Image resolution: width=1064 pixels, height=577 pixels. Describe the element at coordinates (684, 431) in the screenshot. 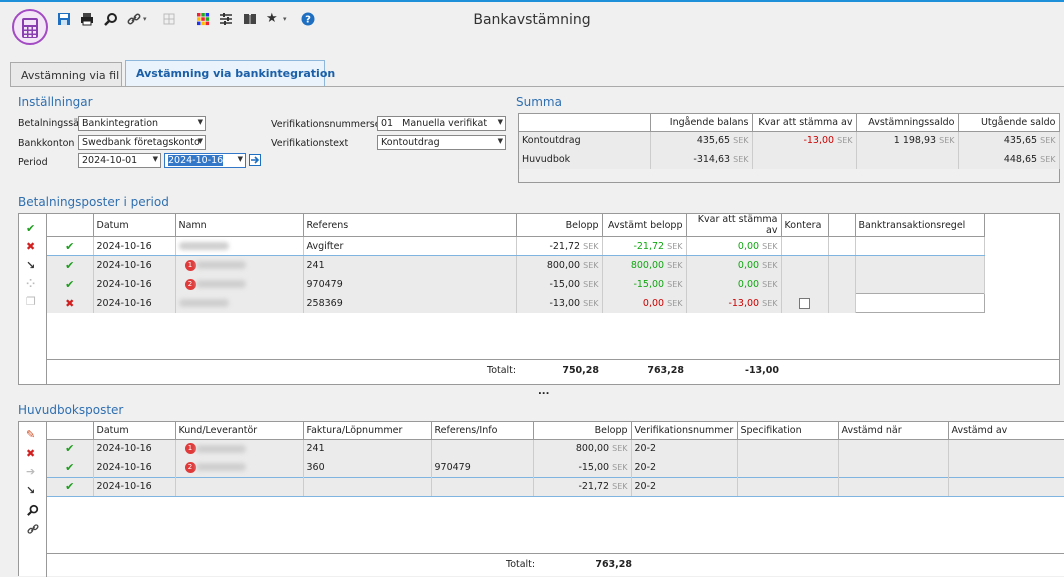

I see `col-header: Verifikationsnummer` at that location.